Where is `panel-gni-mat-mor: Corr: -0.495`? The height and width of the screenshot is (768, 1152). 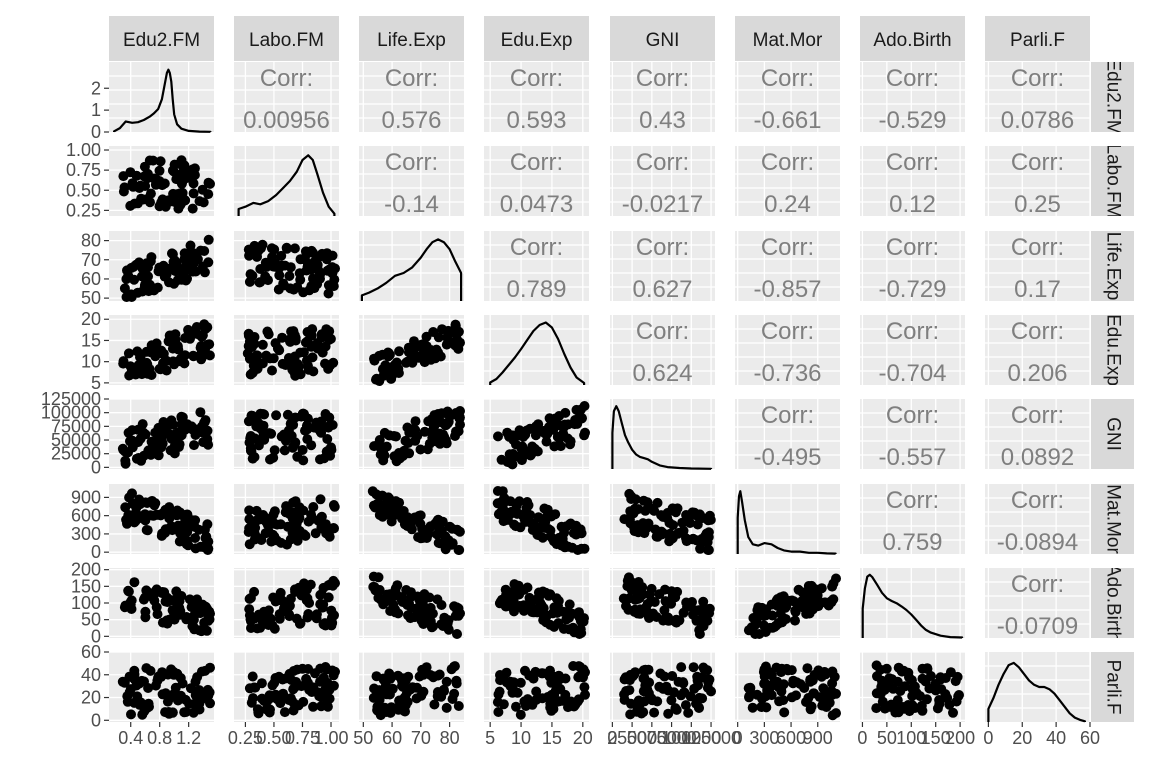 panel-gni-mat-mor: Corr: -0.495 is located at coordinates (787, 435).